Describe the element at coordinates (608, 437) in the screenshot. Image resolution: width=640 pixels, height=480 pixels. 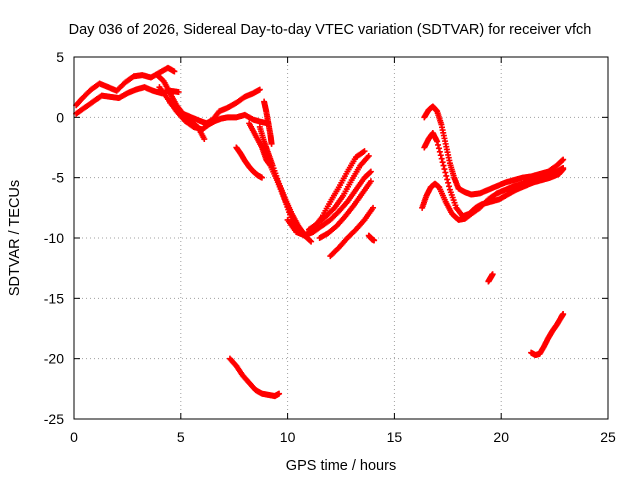
I see `x-tick-label: 25` at that location.